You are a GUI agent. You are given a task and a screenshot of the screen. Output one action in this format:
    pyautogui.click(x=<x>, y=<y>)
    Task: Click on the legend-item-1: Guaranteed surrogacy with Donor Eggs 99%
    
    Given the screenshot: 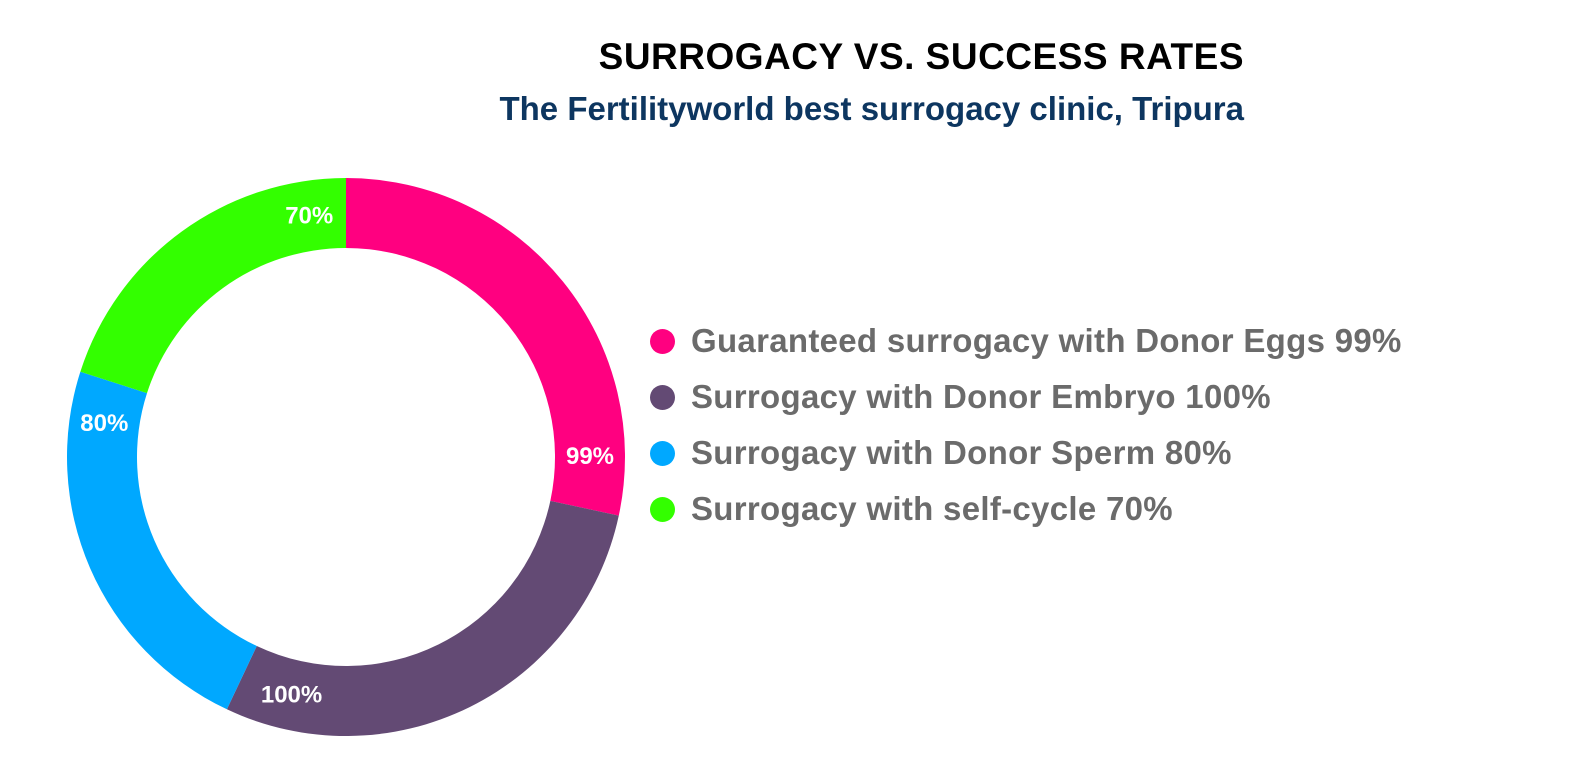 What is the action you would take?
    pyautogui.click(x=1026, y=341)
    